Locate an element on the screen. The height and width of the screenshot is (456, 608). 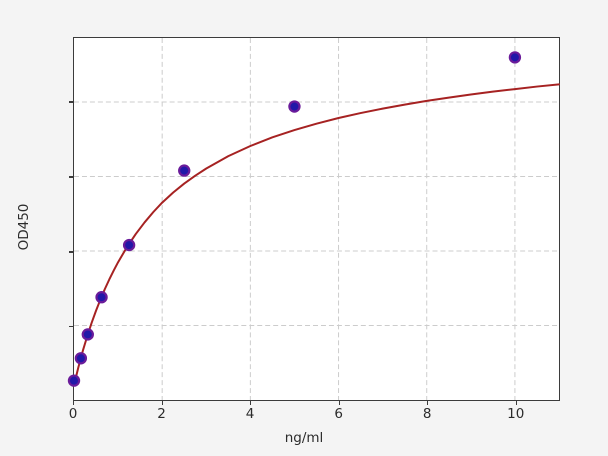
x-tick-label: 4 is located at coordinates (250, 414).